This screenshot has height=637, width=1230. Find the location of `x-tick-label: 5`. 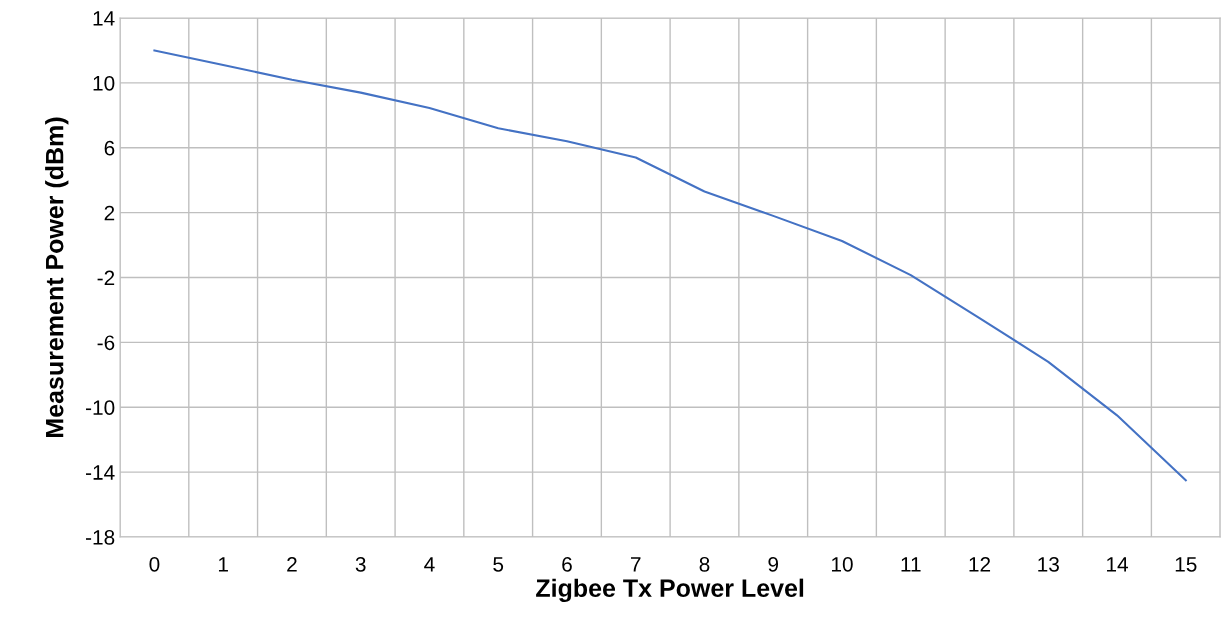

x-tick-label: 5 is located at coordinates (498, 564).